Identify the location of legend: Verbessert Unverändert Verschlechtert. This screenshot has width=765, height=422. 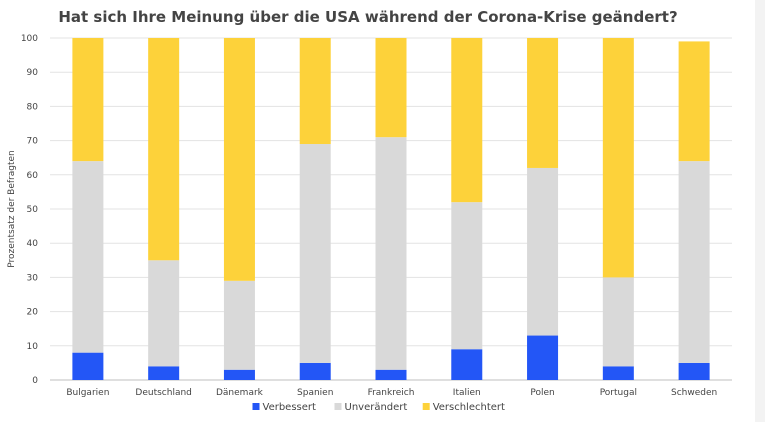
(378, 407).